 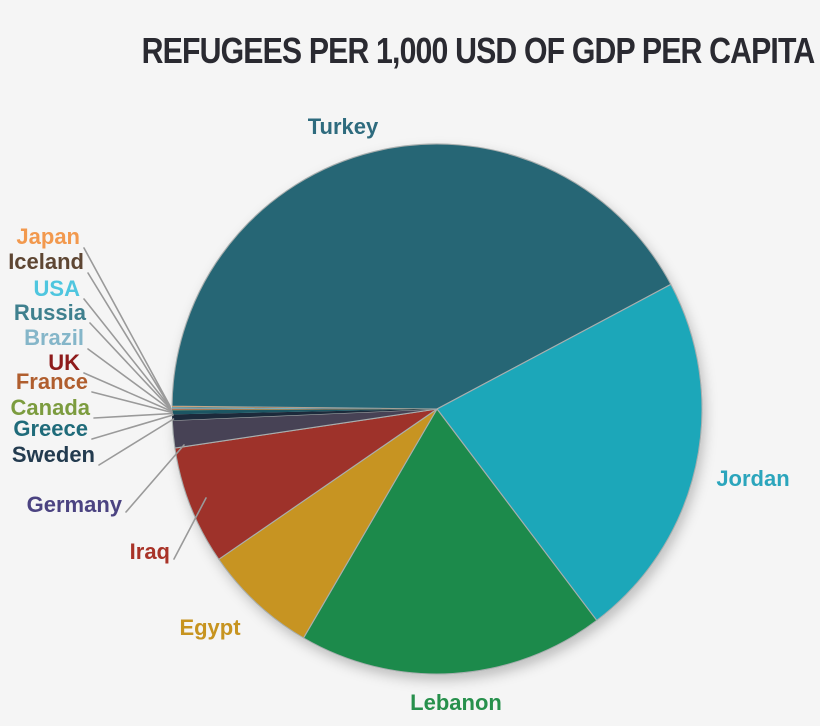 I want to click on pie-slice-usa, so click(x=304, y=408).